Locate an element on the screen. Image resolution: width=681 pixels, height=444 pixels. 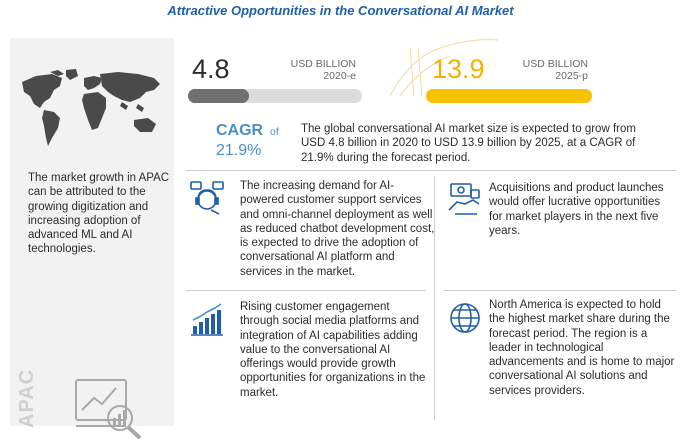
magnifier-chart-icon is located at coordinates (108, 409).